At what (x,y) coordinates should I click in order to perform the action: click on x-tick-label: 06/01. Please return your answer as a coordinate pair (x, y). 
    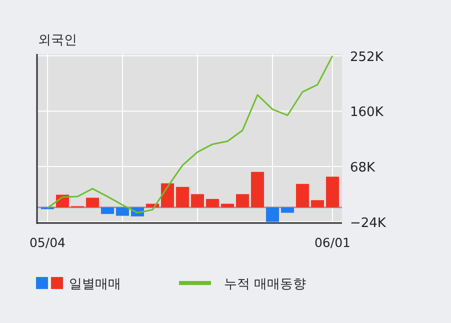
    Looking at the image, I should click on (332, 242).